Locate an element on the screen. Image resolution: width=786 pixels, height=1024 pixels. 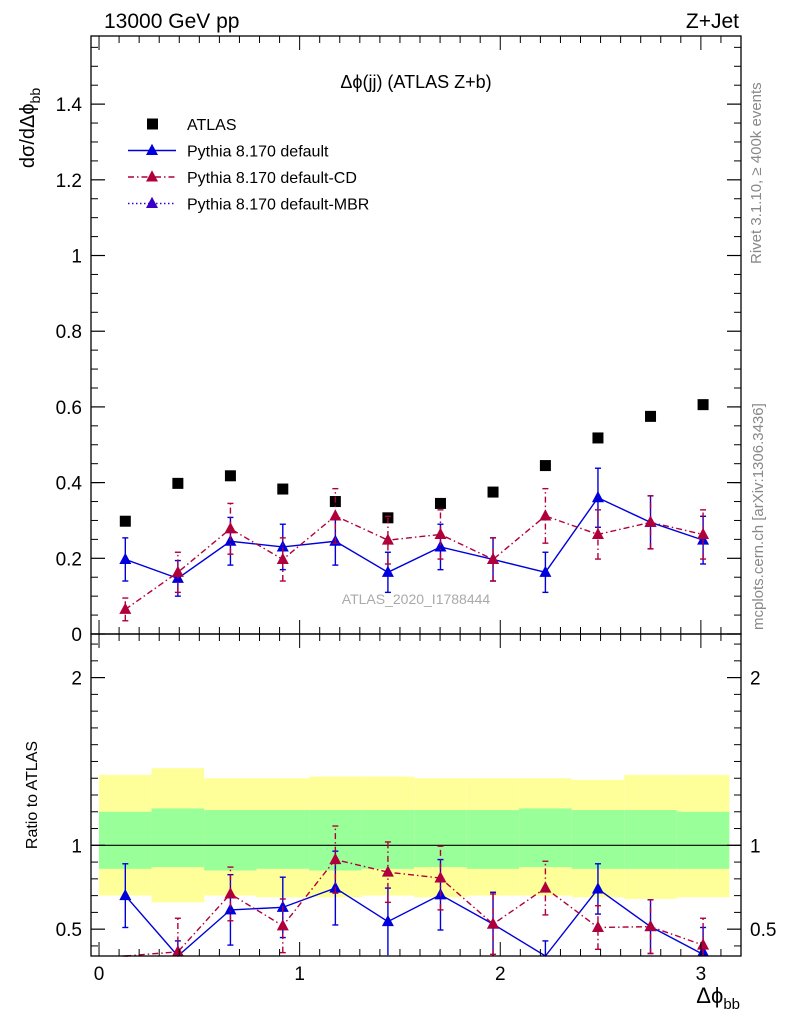
mcplots-label: mcplots.cern.ch [arXiv:1306.3436] is located at coordinates (758, 516).